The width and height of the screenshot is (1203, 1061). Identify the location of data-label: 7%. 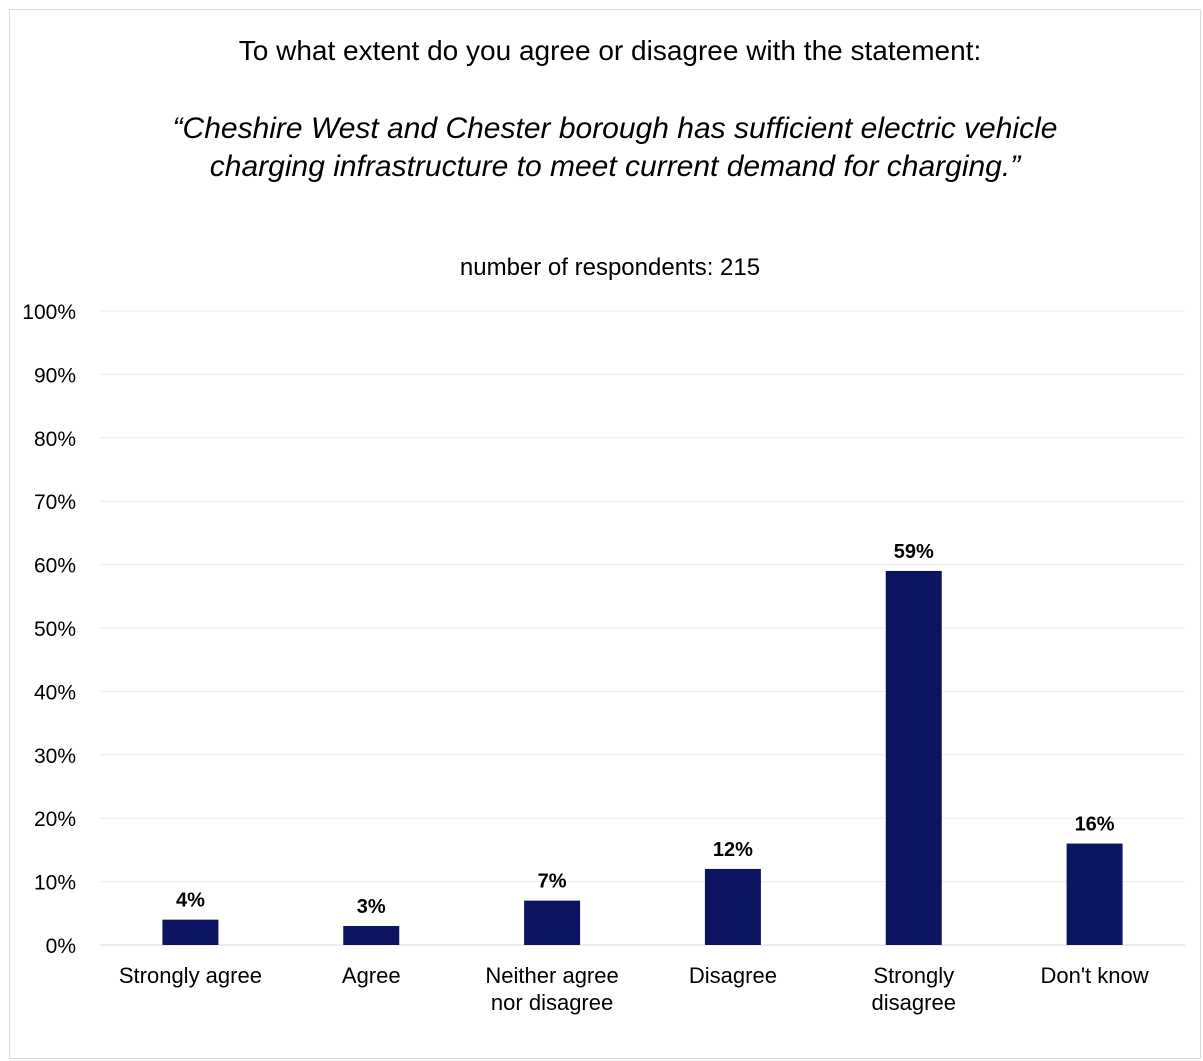
(552, 882).